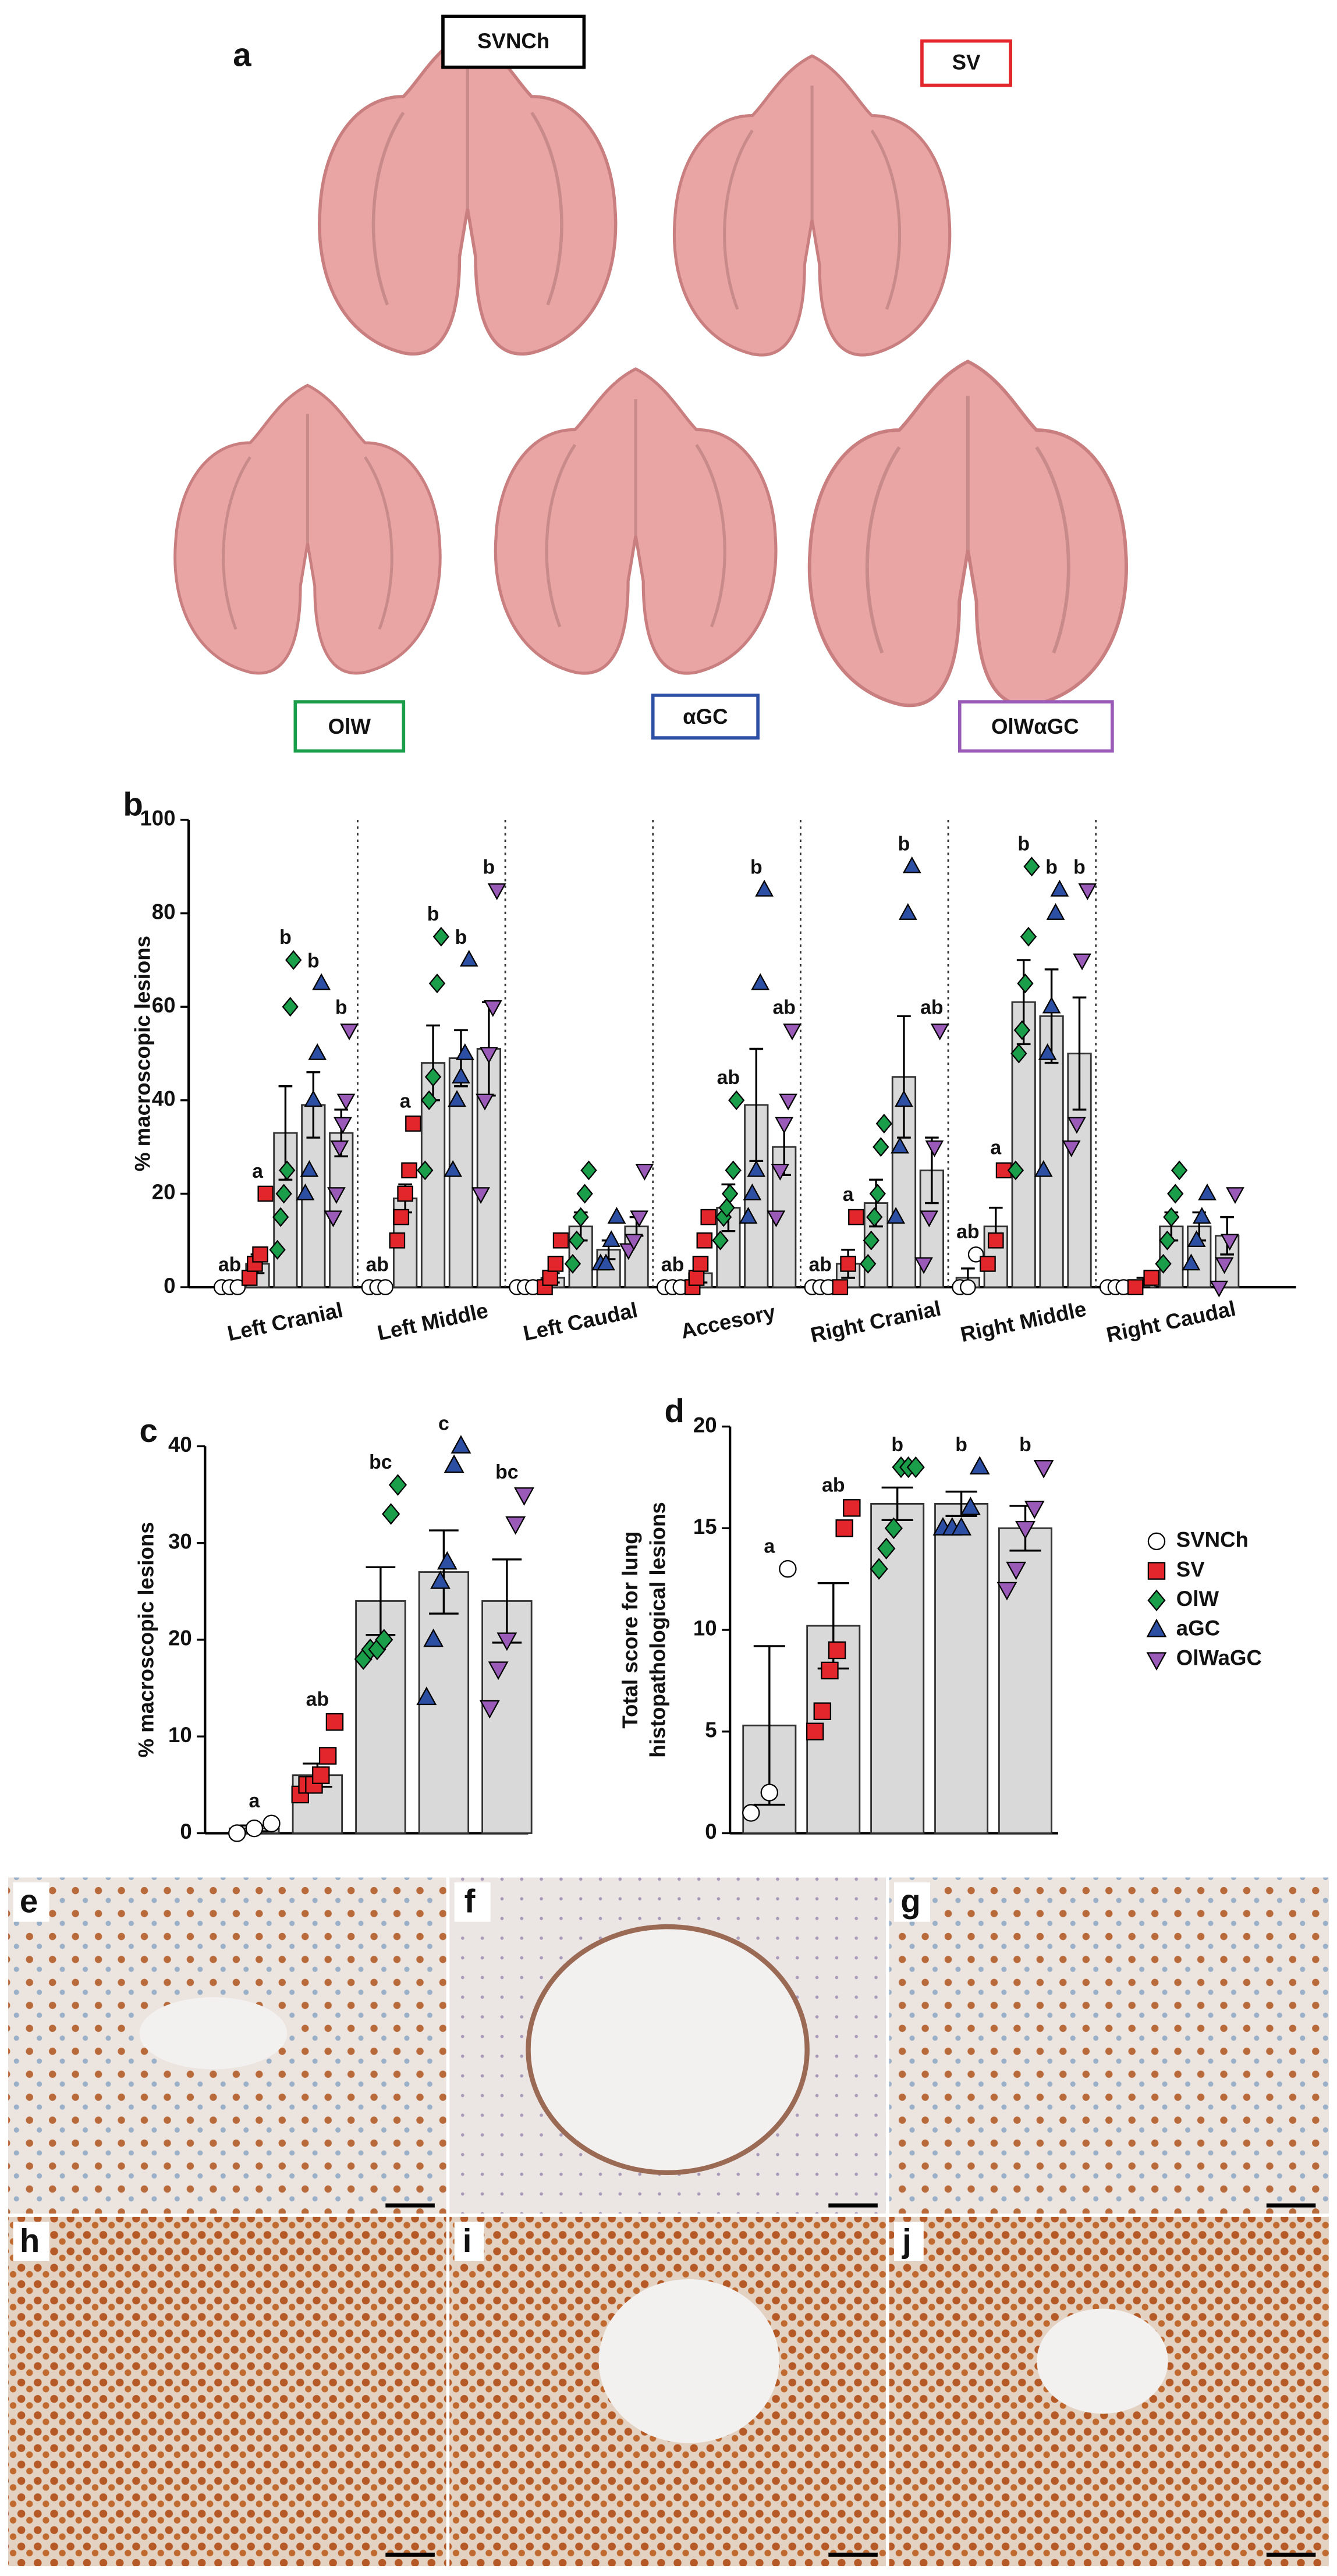 The image size is (1337, 2576). I want to click on group-label: OlWαGC, so click(1035, 727).